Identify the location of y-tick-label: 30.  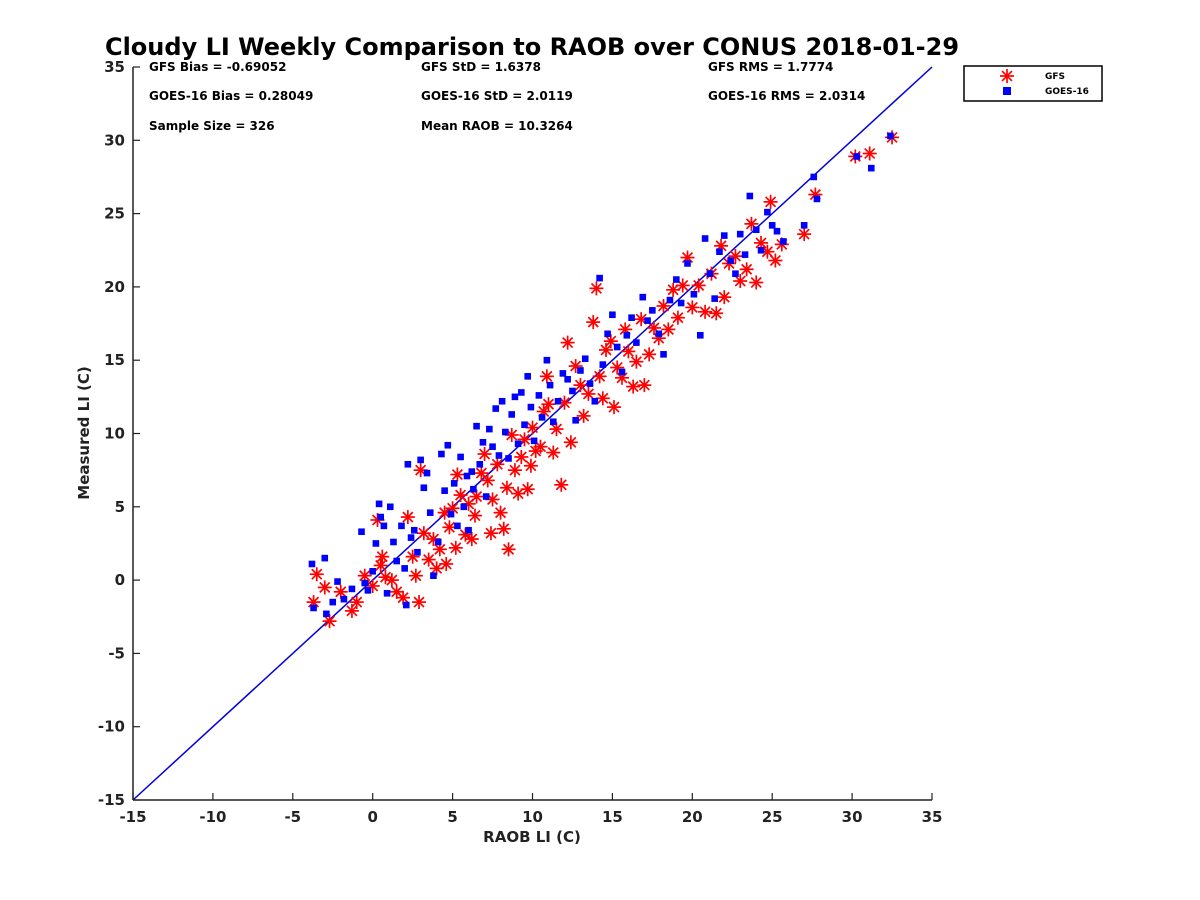
(114, 140).